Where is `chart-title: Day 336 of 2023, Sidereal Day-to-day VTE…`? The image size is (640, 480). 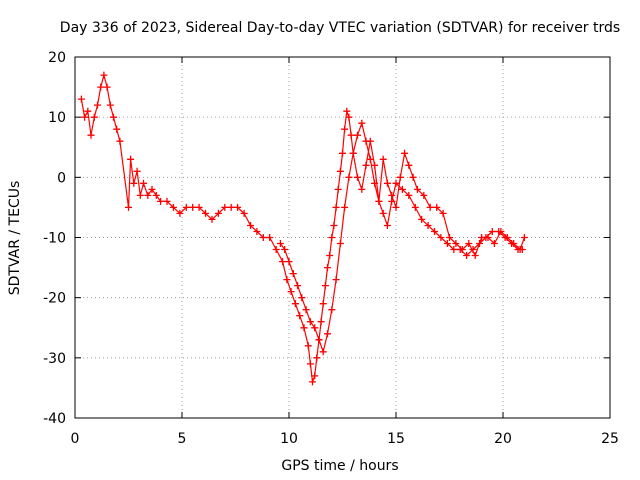
chart-title: Day 336 of 2023, Sidereal Day-to-day VTE… is located at coordinates (340, 28).